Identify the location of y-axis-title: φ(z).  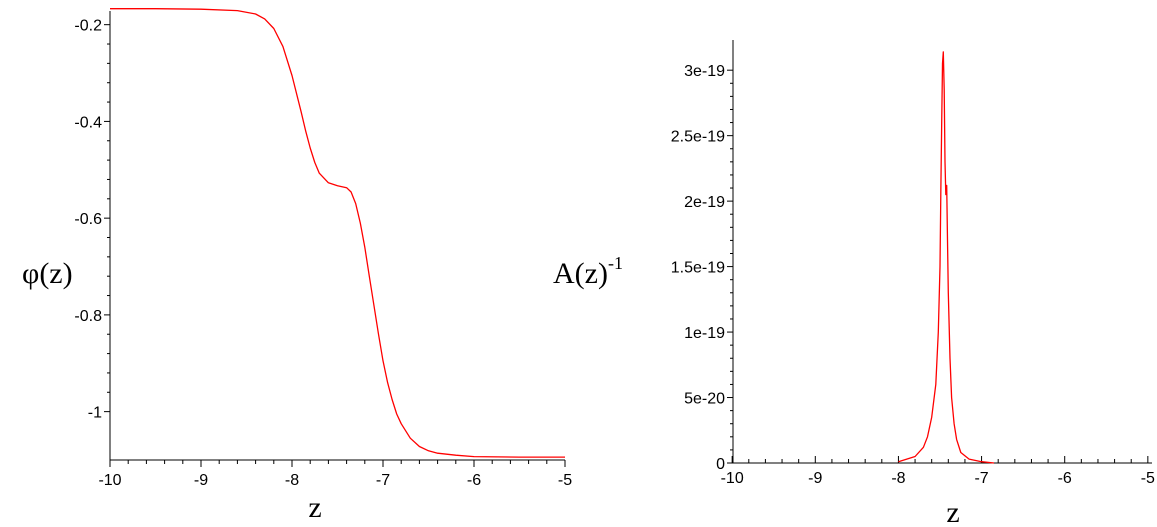
(47, 273).